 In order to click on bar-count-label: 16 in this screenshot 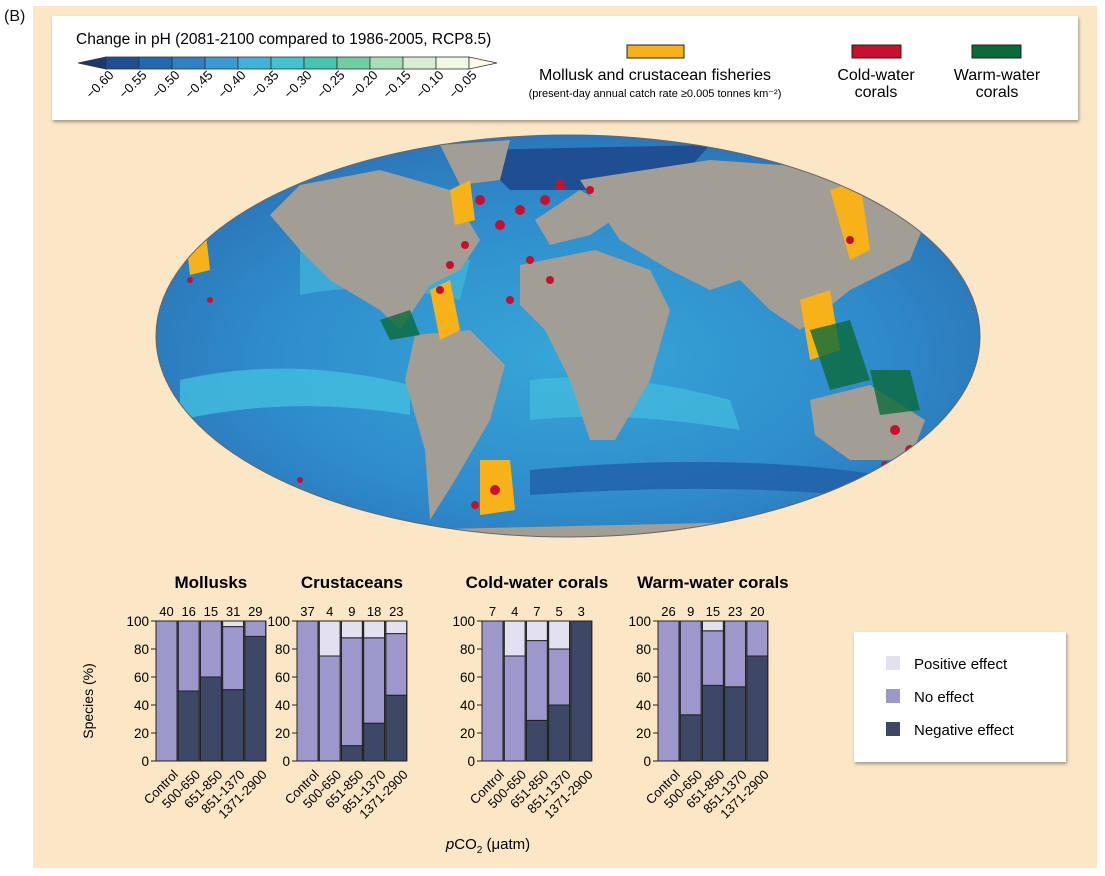, I will do `click(188, 611)`.